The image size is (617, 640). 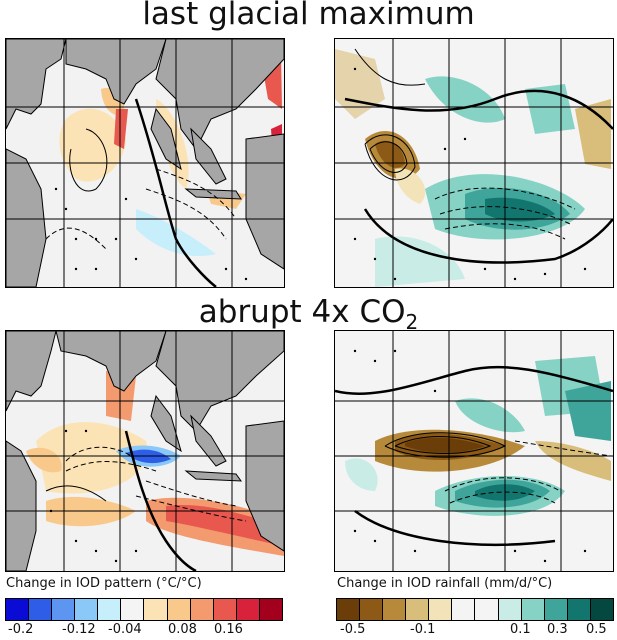 What do you see at coordinates (308, 16) in the screenshot?
I see `title-last-glacial-maximum: last glacial maximum` at bounding box center [308, 16].